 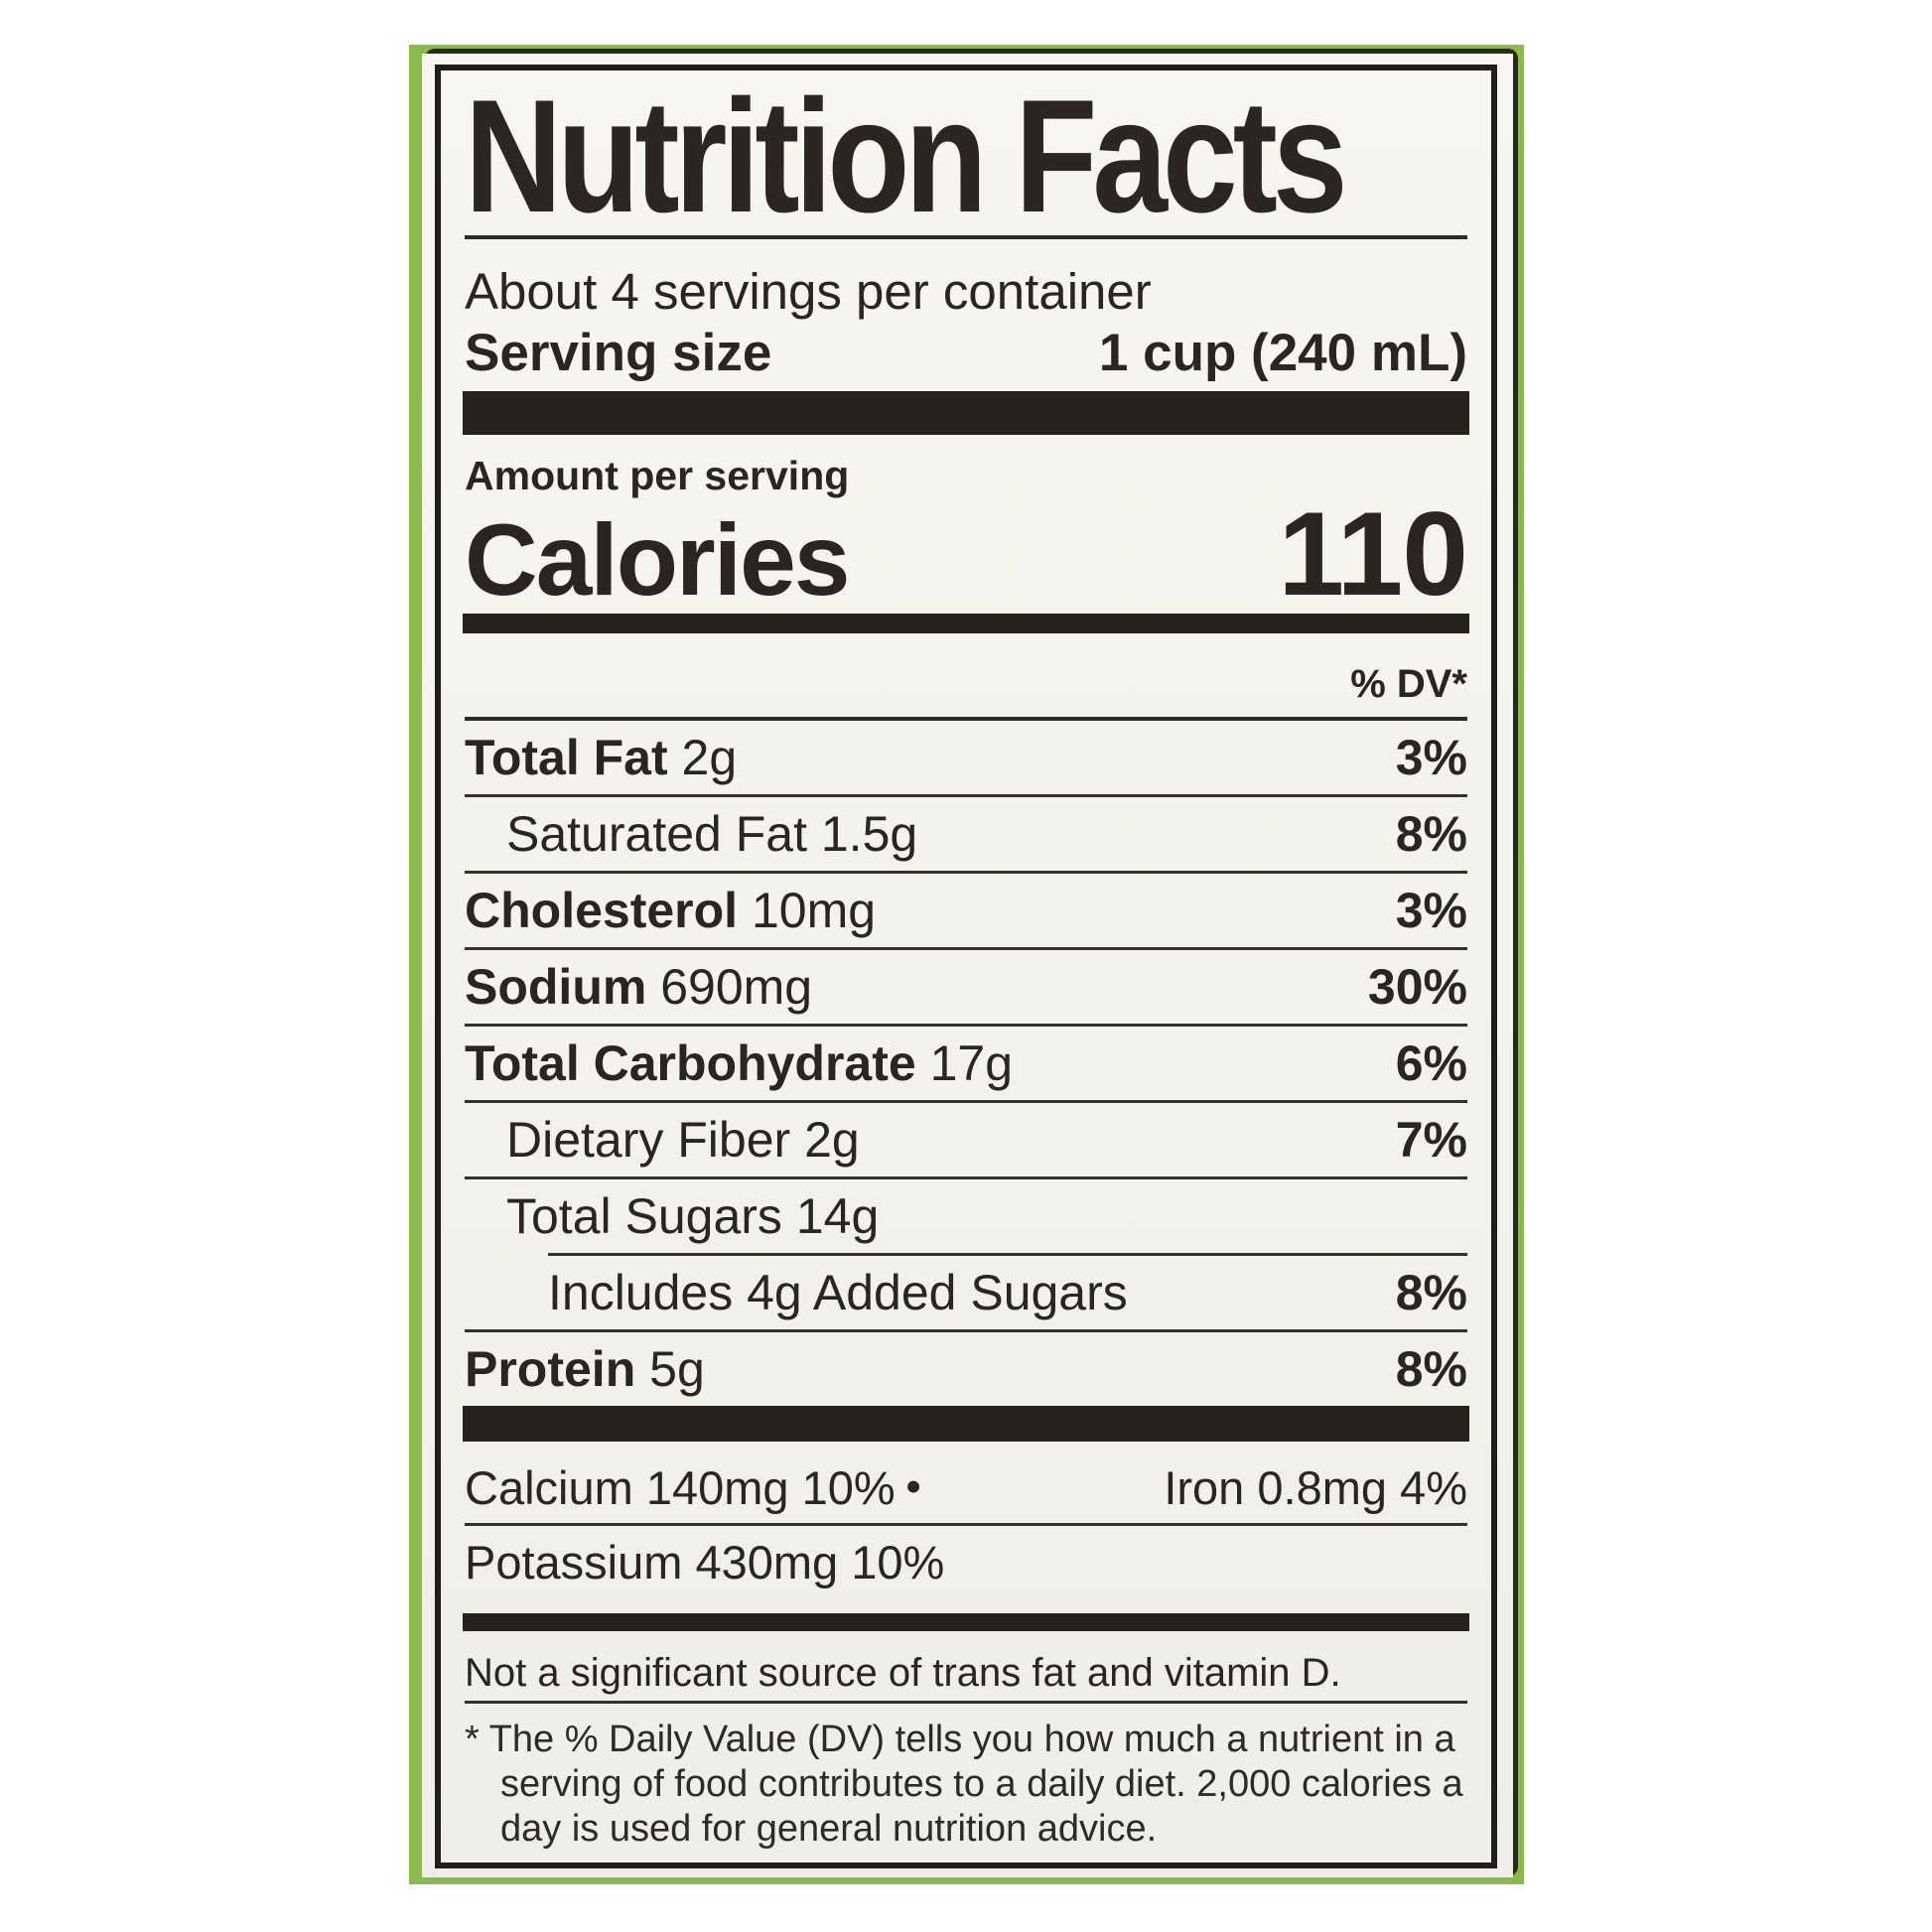 I want to click on nutrient-name: Protein, so click(x=550, y=1369).